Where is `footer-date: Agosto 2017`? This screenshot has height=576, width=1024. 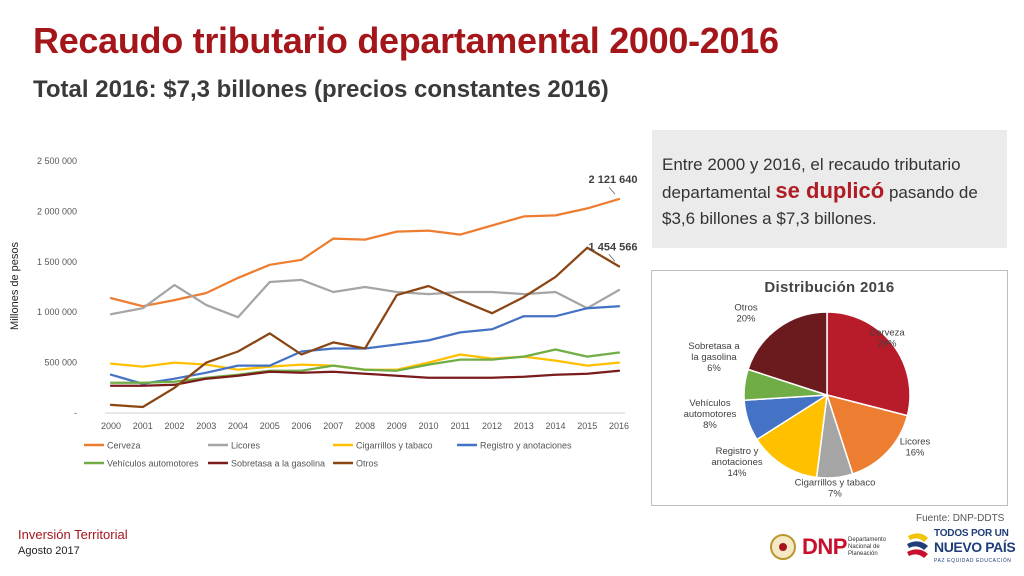 footer-date: Agosto 2017 is located at coordinates (49, 551).